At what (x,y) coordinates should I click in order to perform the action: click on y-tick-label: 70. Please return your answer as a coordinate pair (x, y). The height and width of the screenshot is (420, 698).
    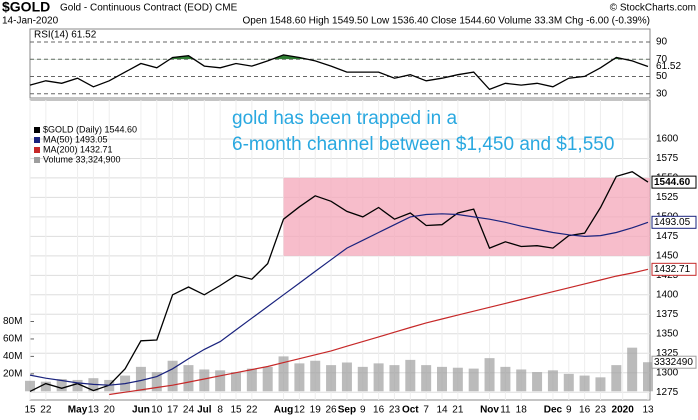
    Looking at the image, I should click on (662, 59).